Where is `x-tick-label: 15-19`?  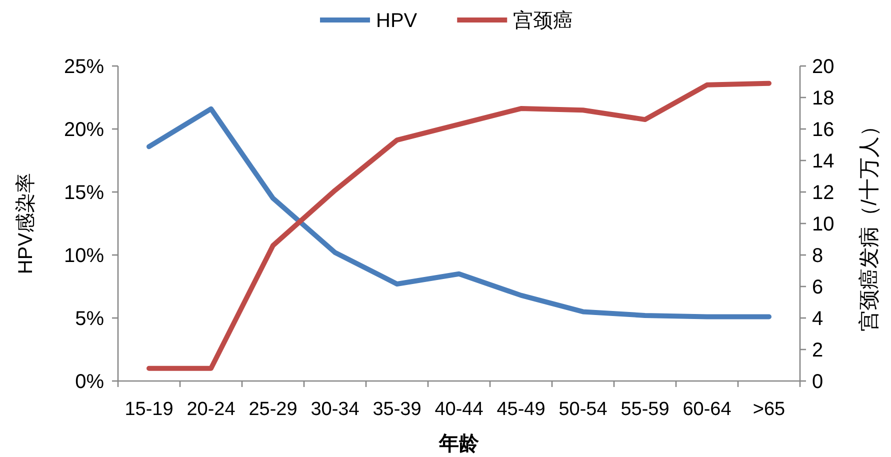 x-tick-label: 15-19 is located at coordinates (149, 409).